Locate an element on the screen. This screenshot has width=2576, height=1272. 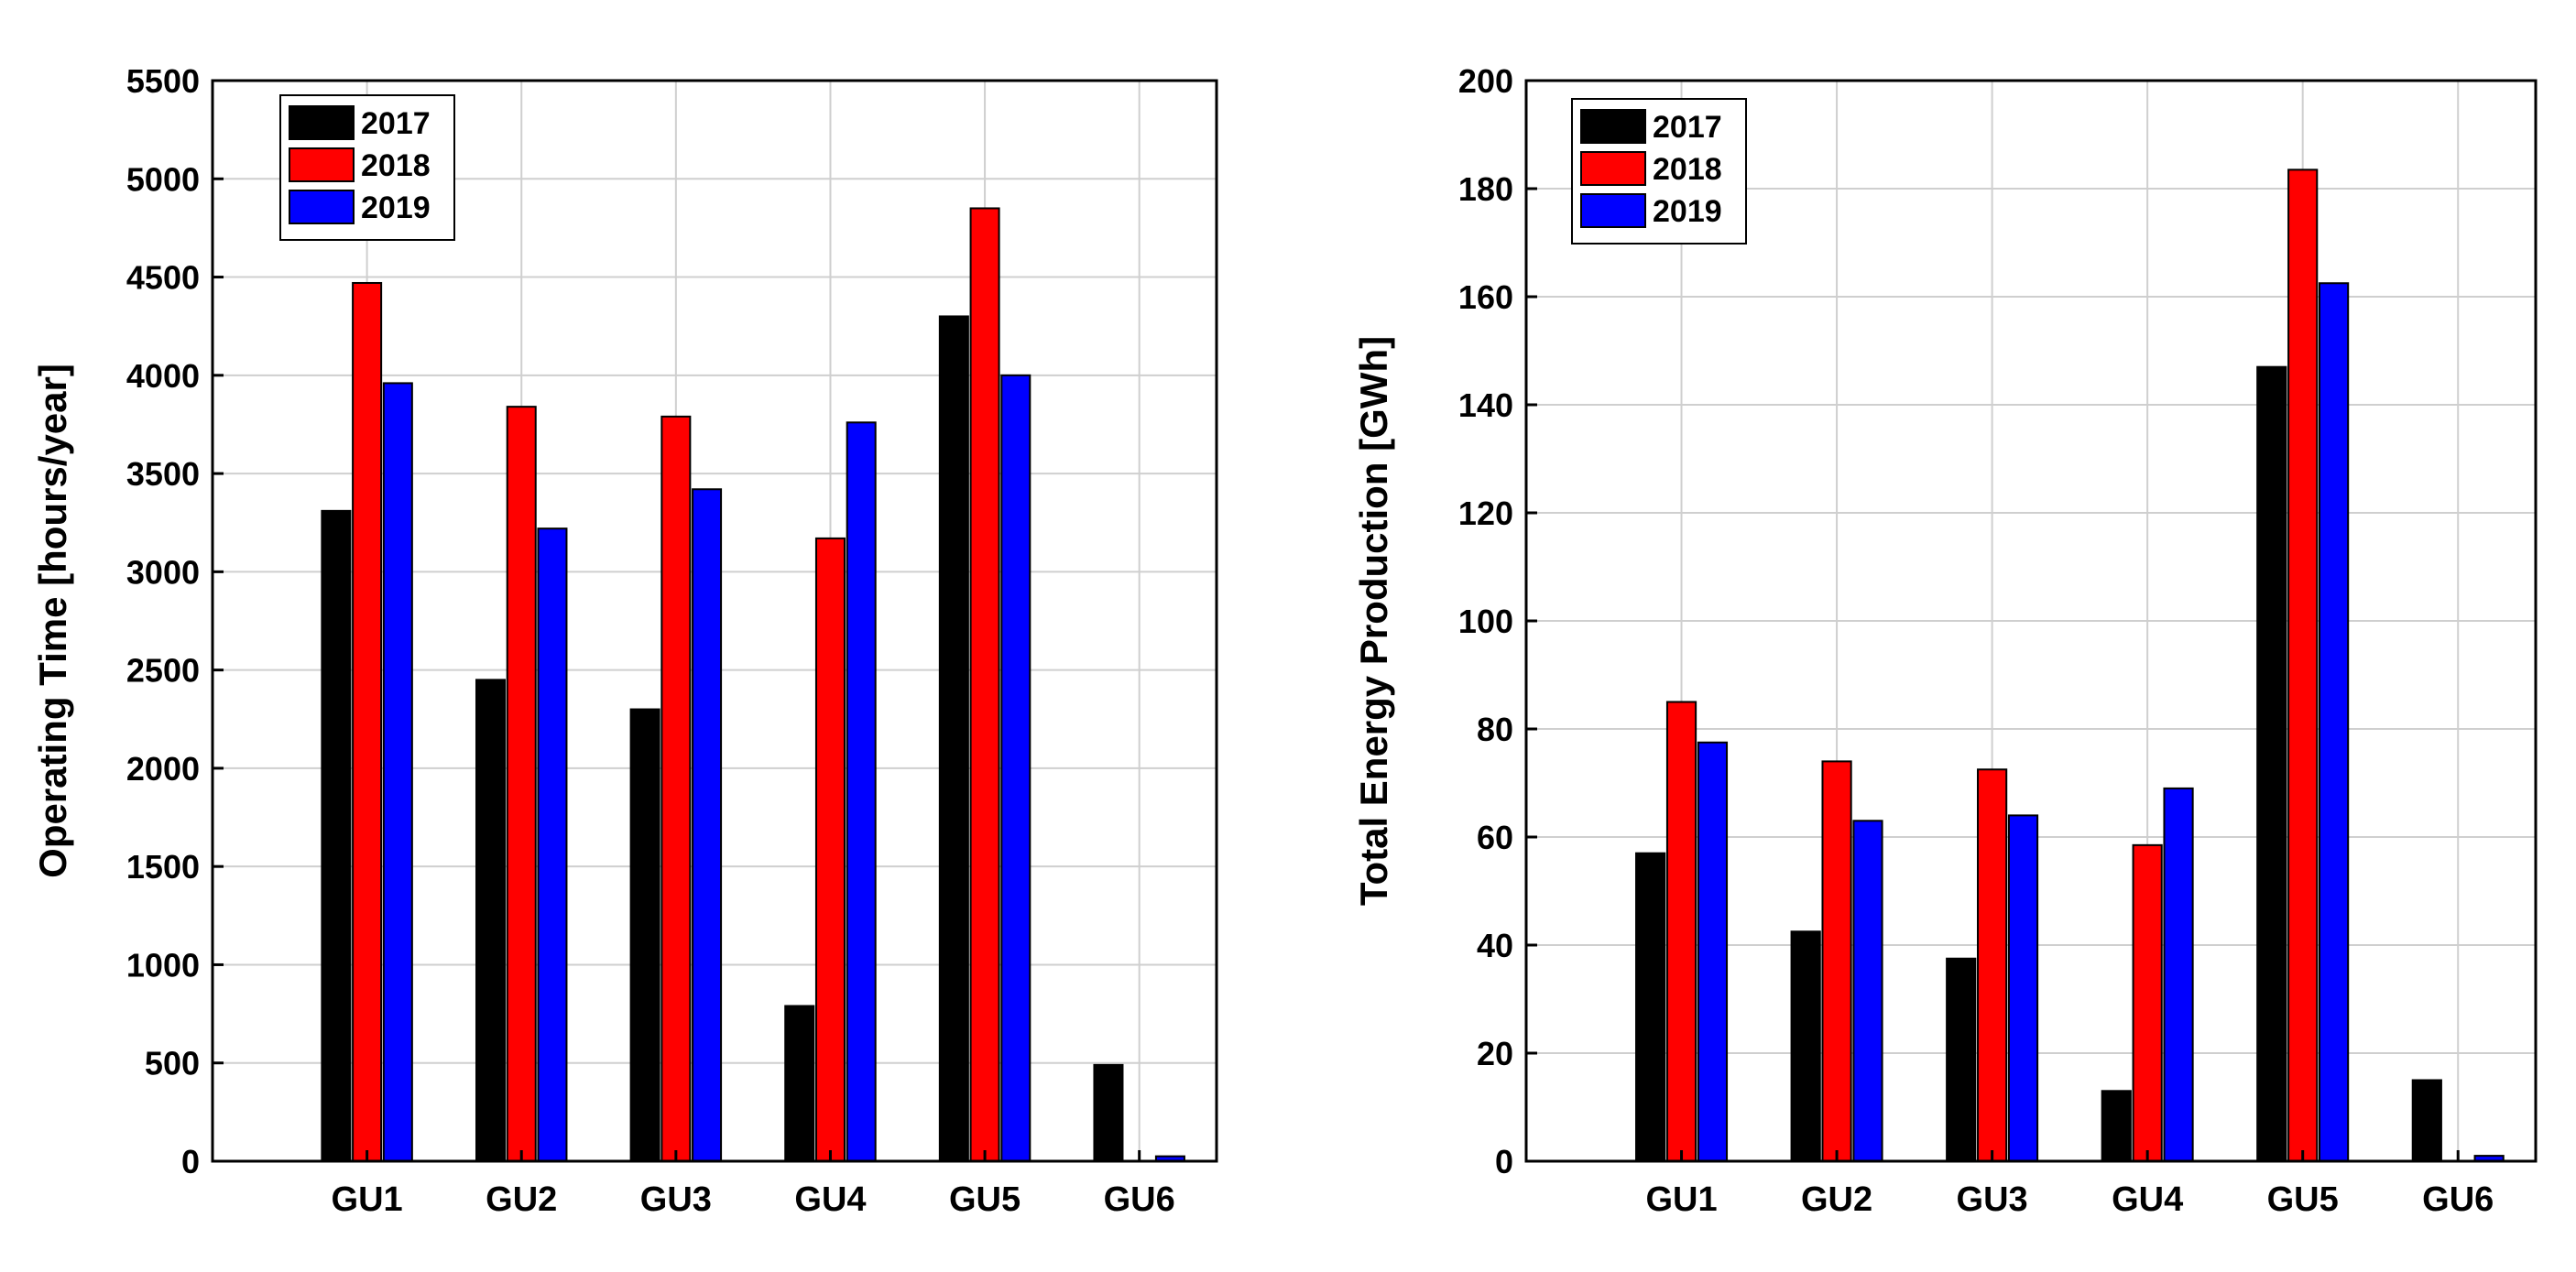
y-tick-label: 1500 is located at coordinates (163, 867).